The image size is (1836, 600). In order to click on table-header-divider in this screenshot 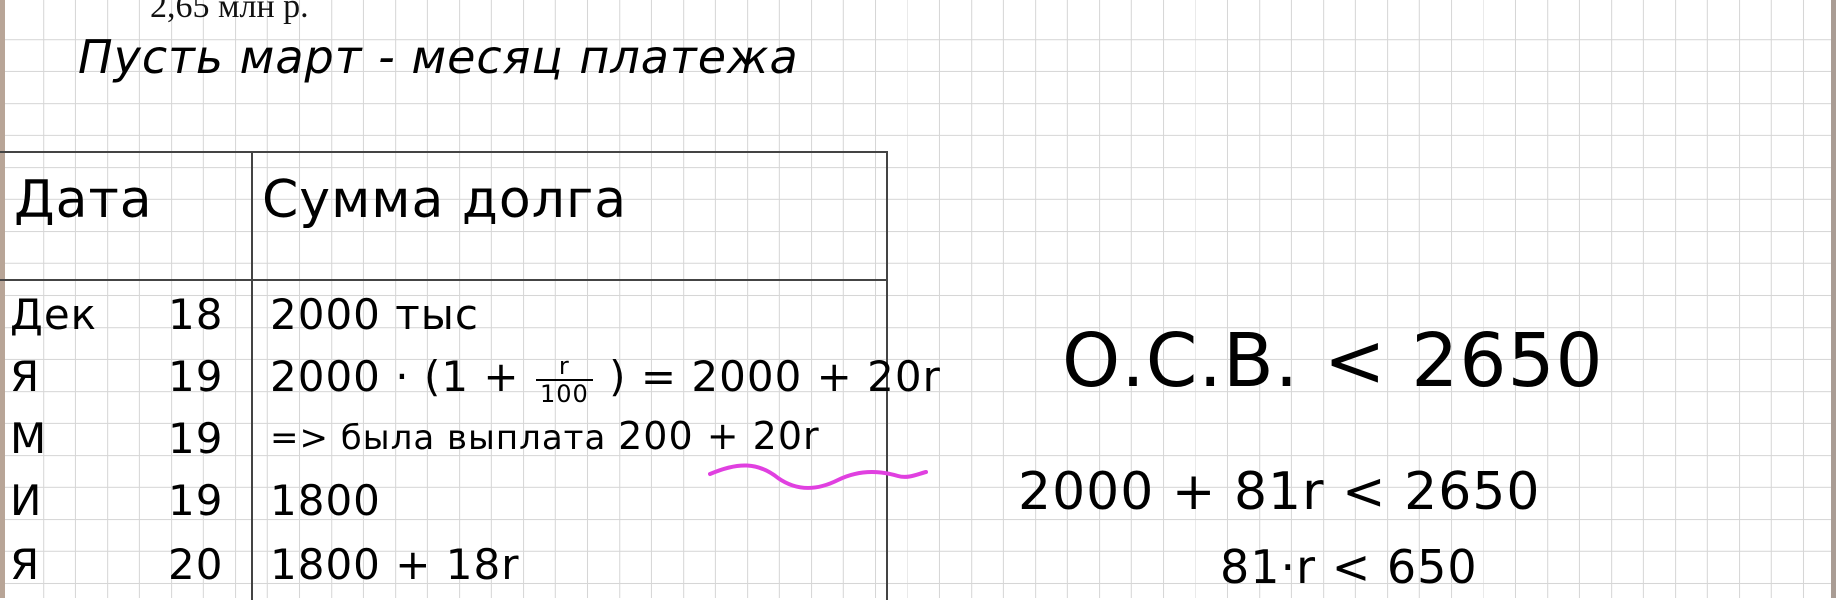, I will do `click(443, 280)`.